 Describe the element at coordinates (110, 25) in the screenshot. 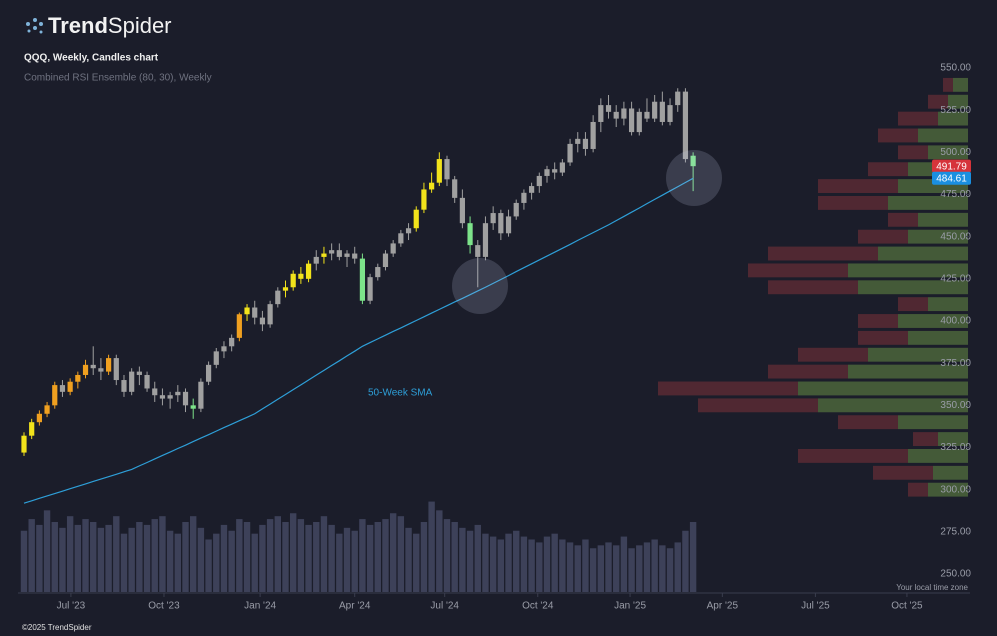

I see `brand: TrendSpider` at that location.